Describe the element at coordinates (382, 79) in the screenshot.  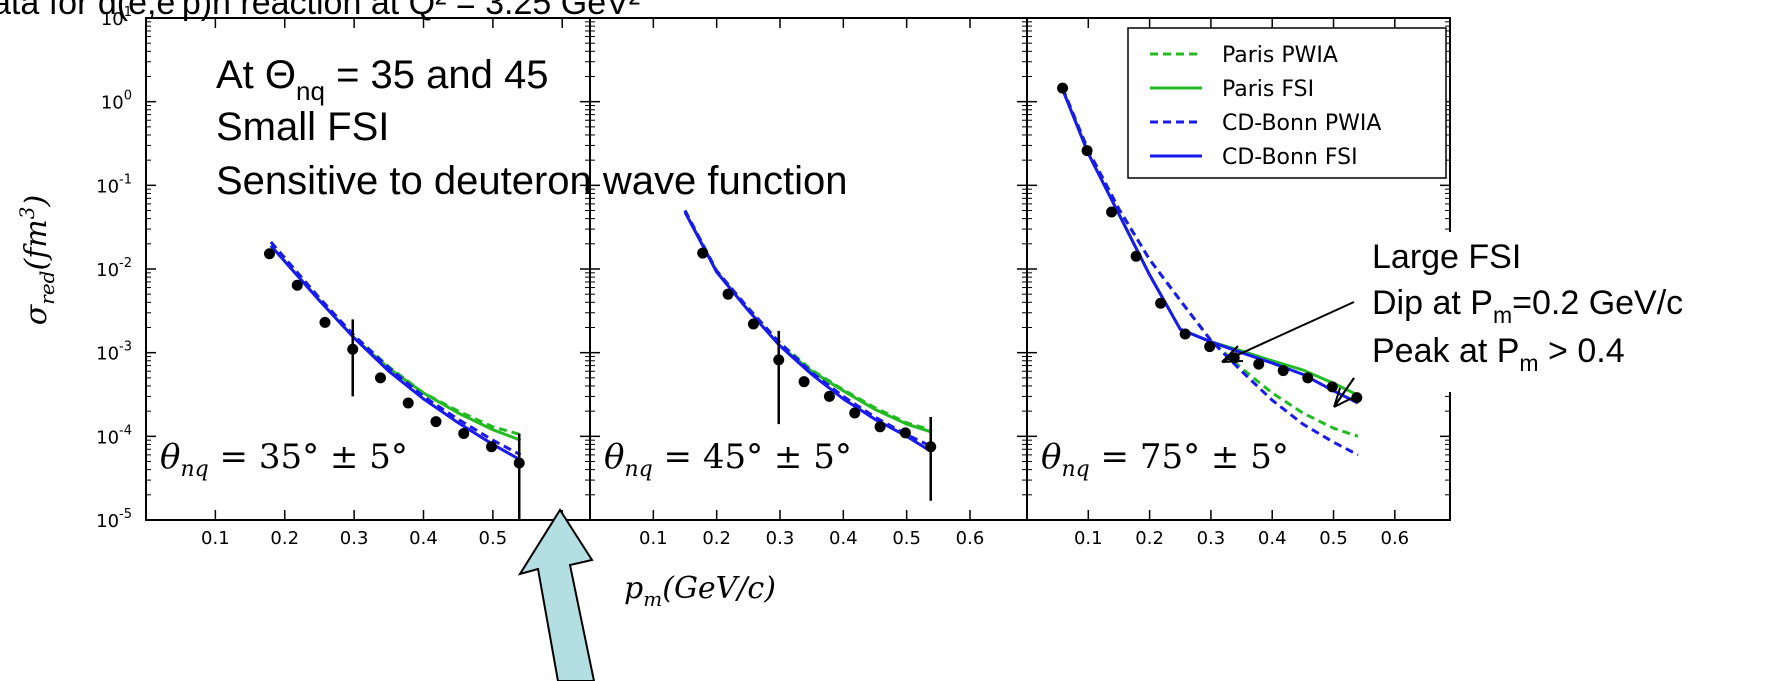
I see `annotation-left-line1: At Θnq = 35 and 45` at that location.